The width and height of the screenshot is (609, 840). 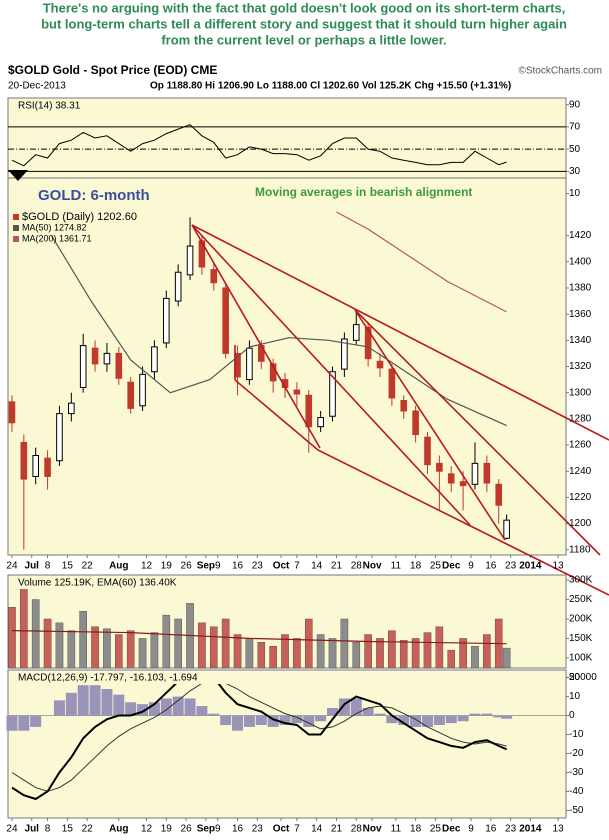 What do you see at coordinates (559, 829) in the screenshot?
I see `x-tick-label: 13` at bounding box center [559, 829].